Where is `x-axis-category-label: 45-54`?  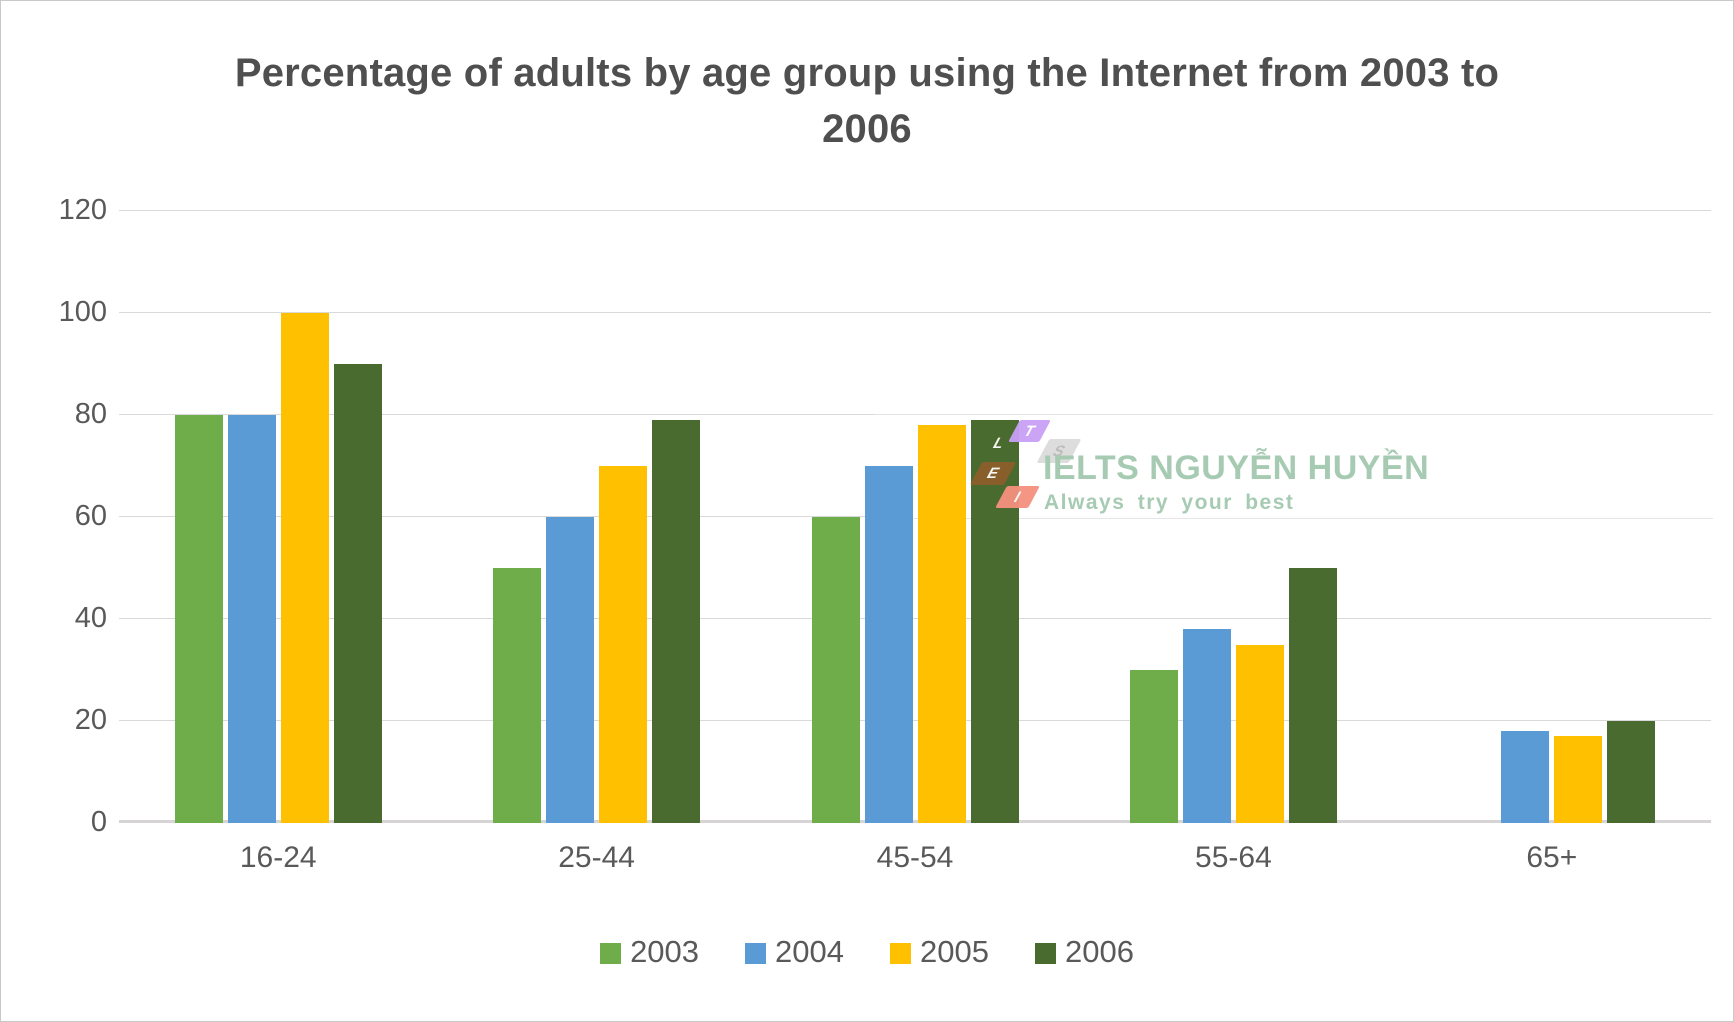
x-axis-category-label: 45-54 is located at coordinates (915, 857).